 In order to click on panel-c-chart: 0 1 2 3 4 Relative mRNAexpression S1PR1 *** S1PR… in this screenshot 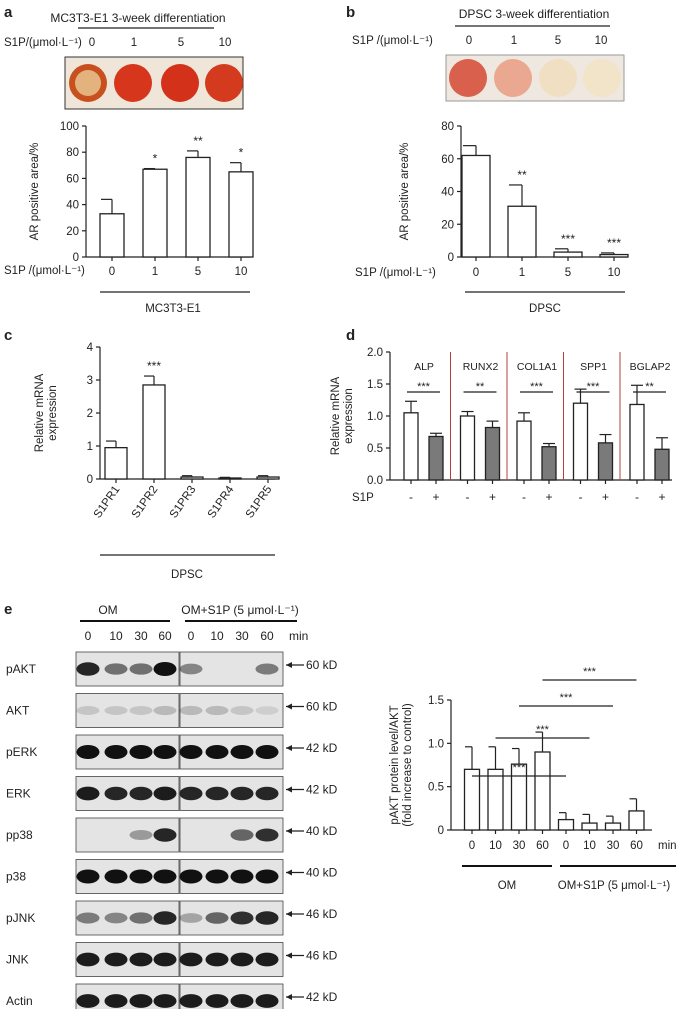, I will do `click(157, 431)`.